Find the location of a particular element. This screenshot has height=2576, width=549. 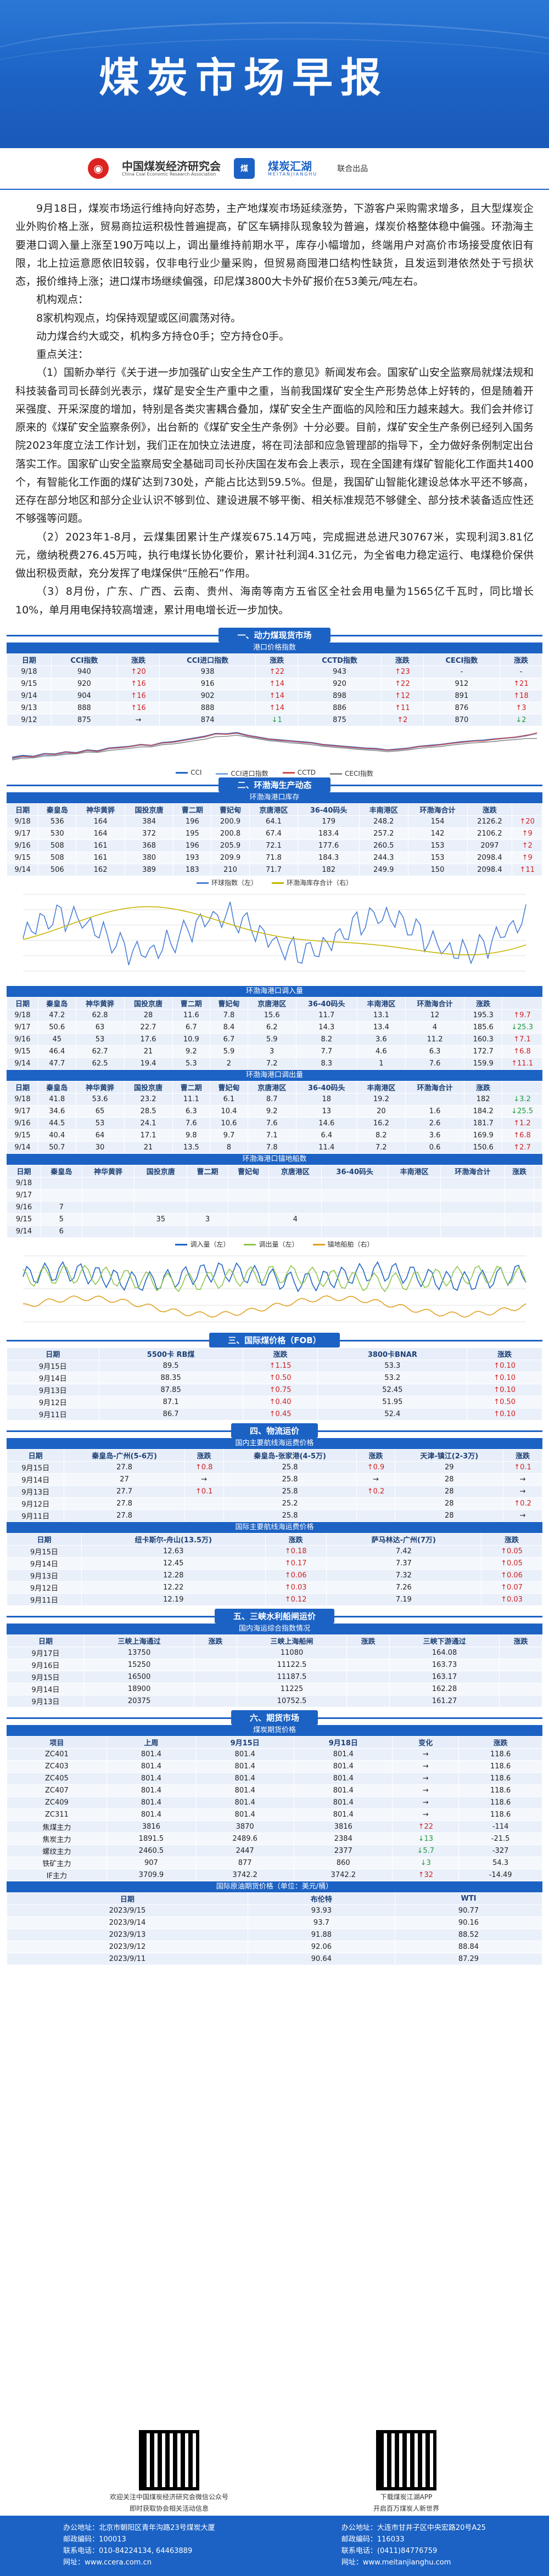

table-cell: 163.17 is located at coordinates (444, 1677).